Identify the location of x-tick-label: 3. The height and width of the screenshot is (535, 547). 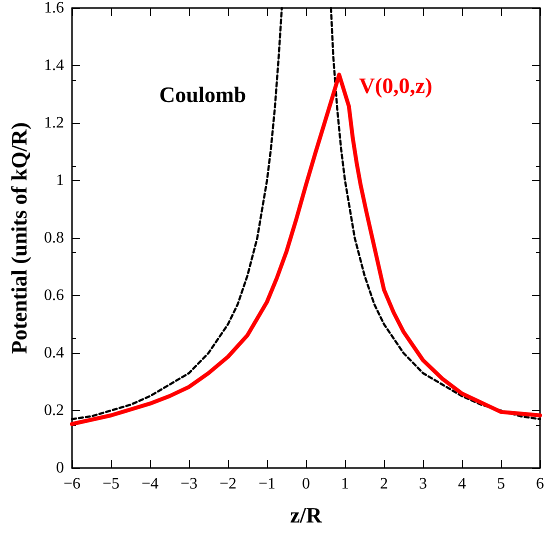
(423, 484).